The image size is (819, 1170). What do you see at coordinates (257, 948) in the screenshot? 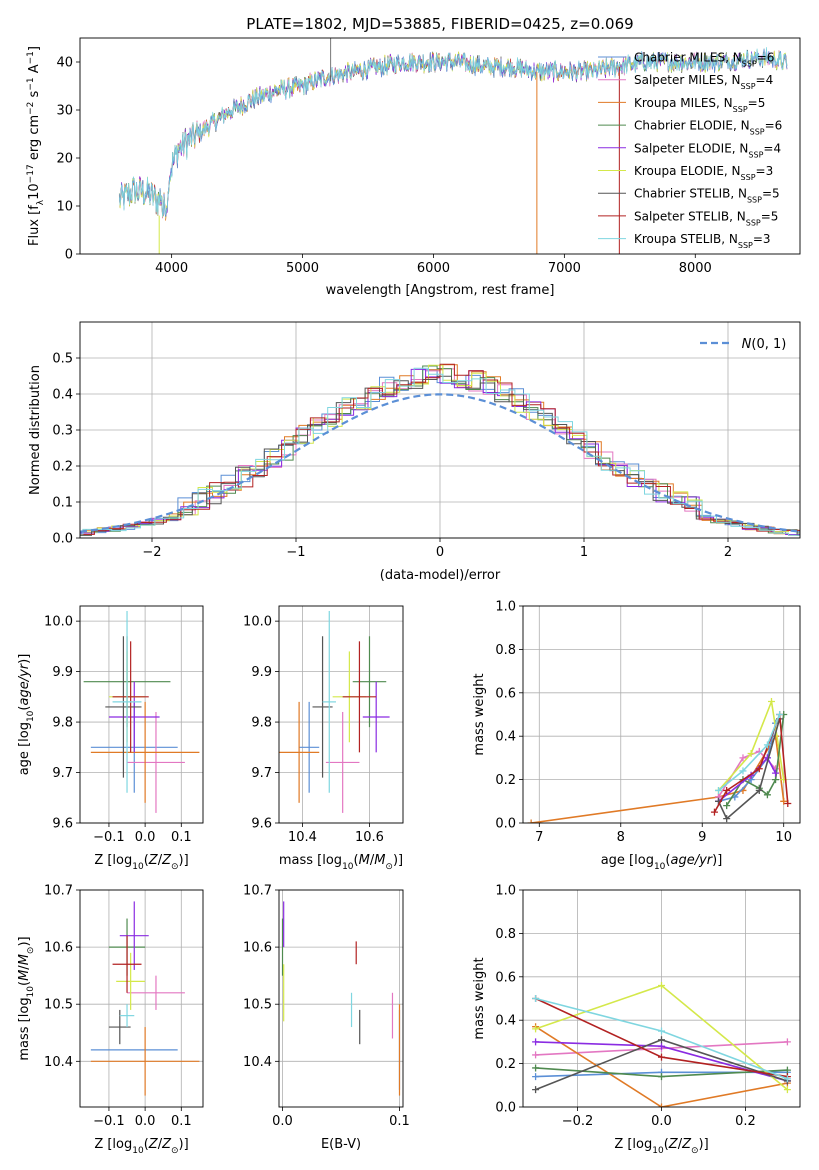
I see `tick-label-y: 10.6` at bounding box center [257, 948].